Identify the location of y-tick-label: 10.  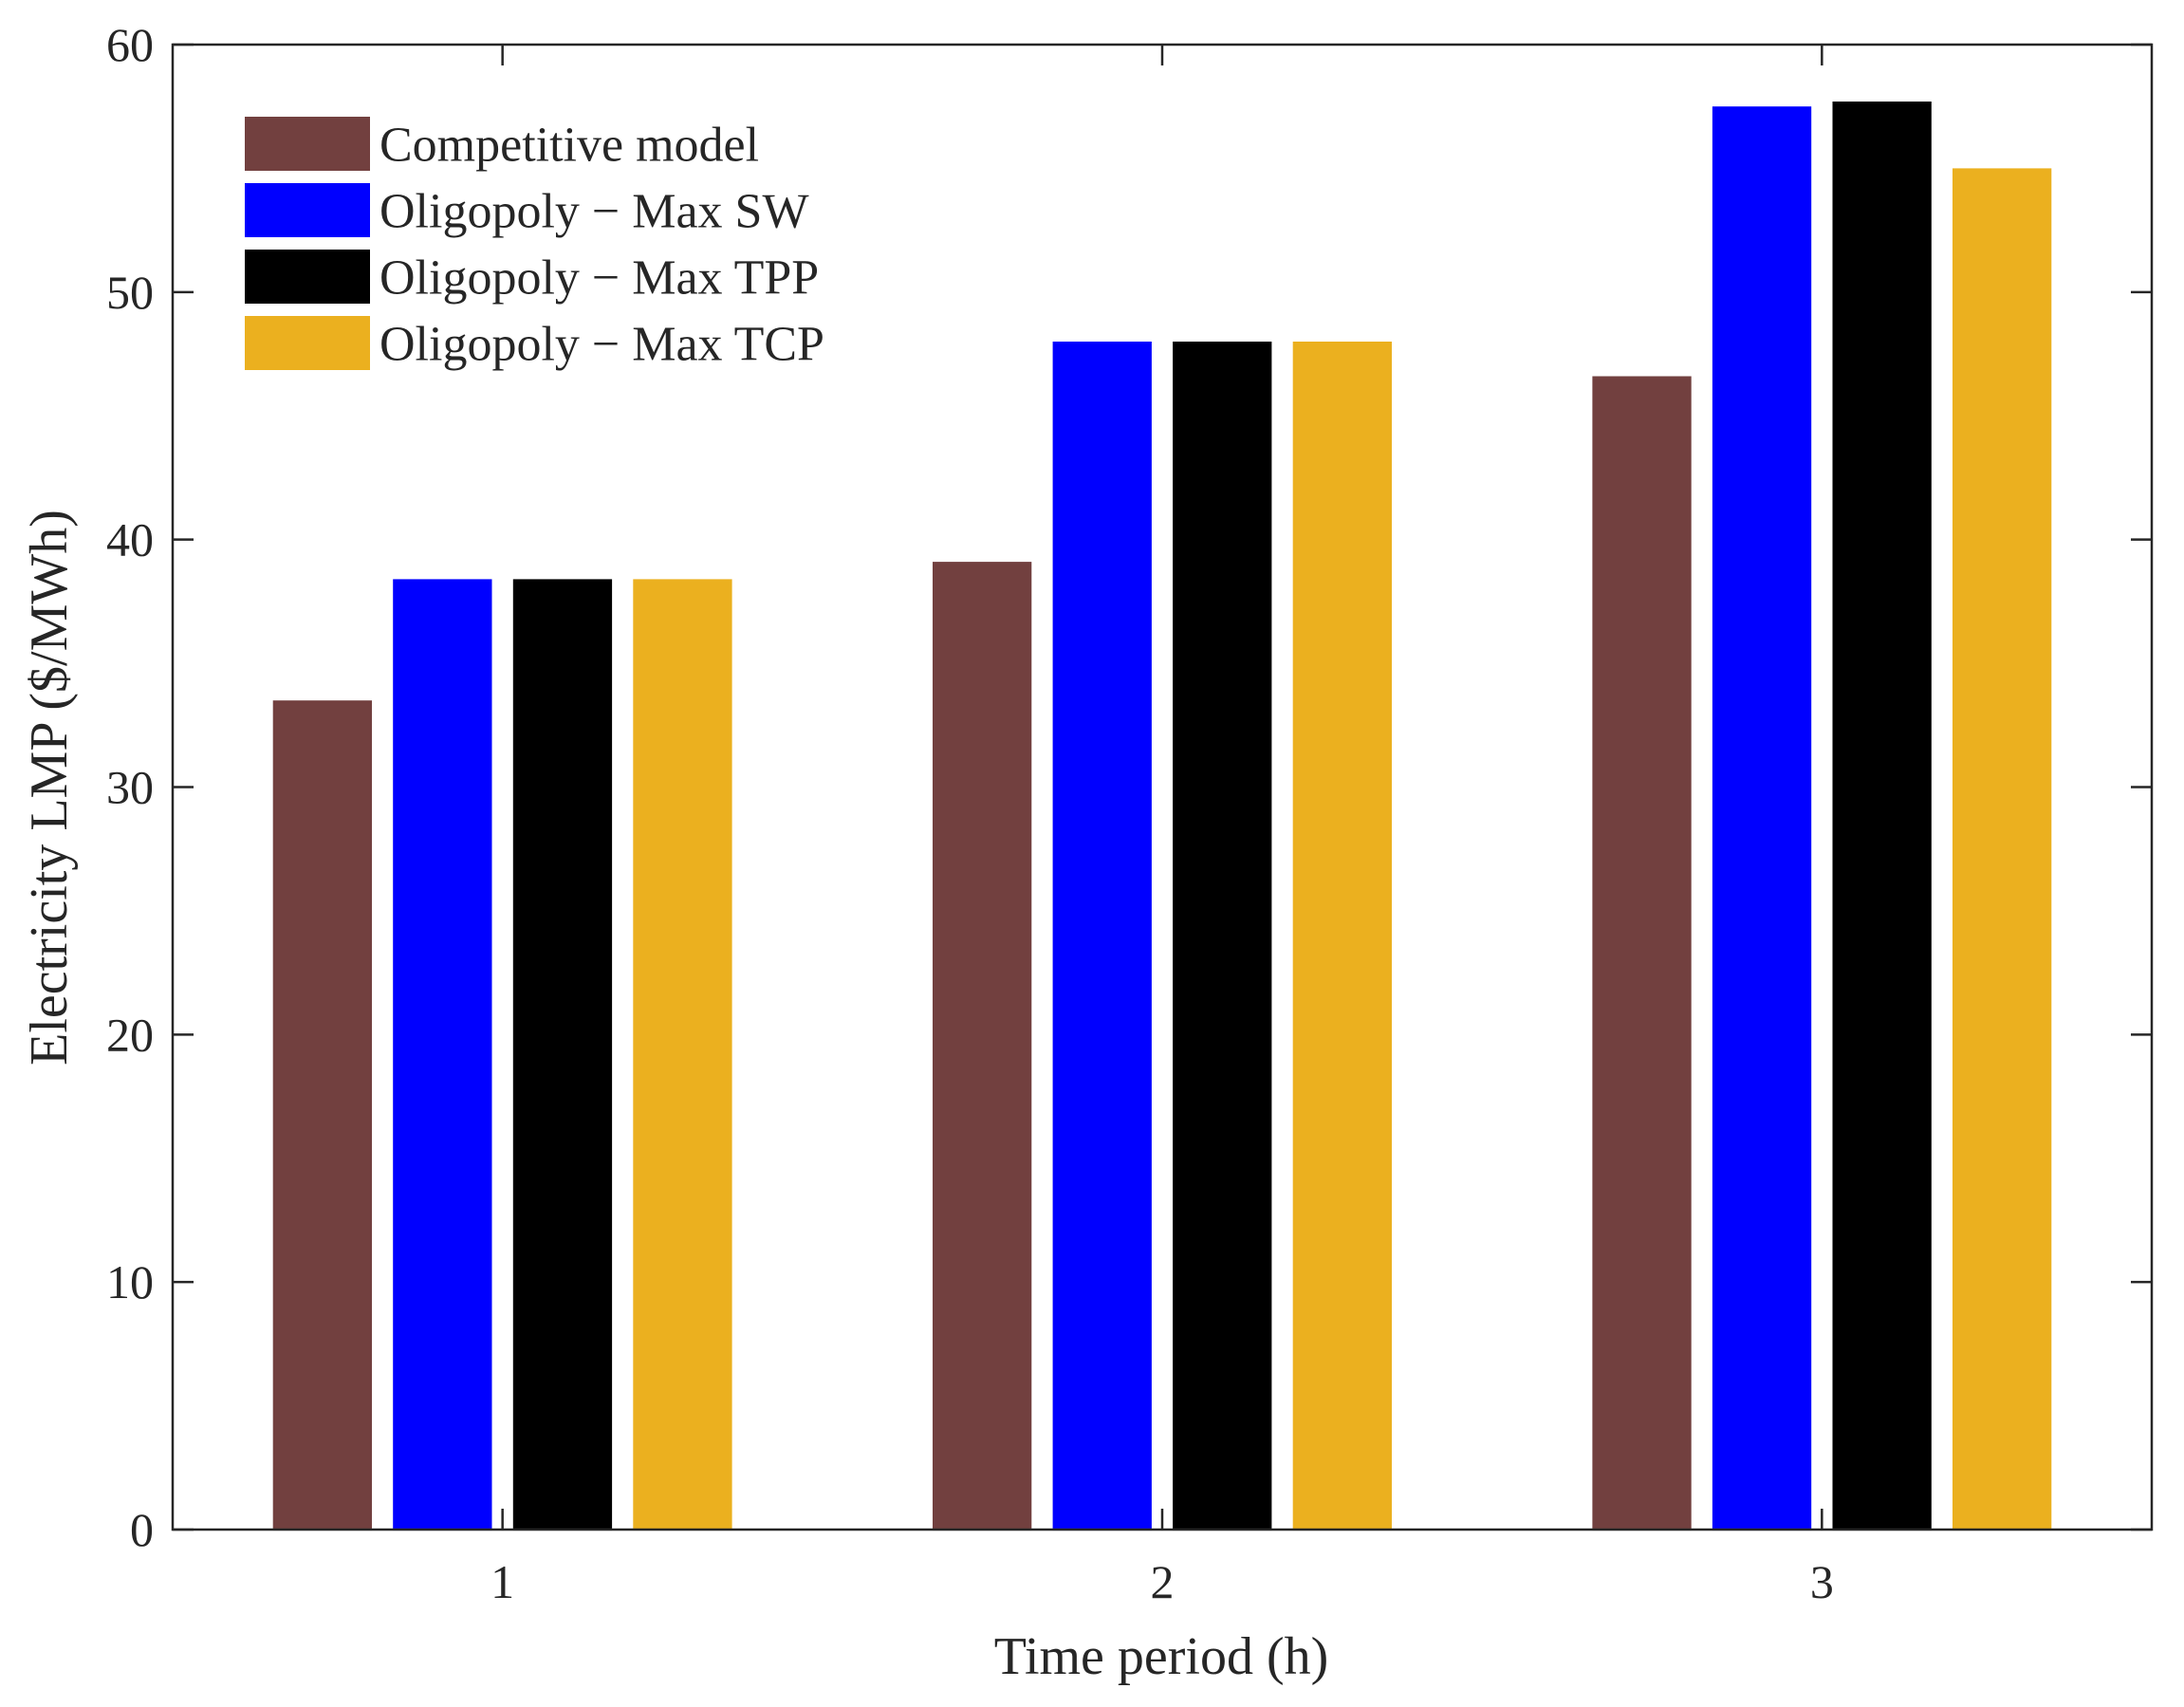
(130, 1281).